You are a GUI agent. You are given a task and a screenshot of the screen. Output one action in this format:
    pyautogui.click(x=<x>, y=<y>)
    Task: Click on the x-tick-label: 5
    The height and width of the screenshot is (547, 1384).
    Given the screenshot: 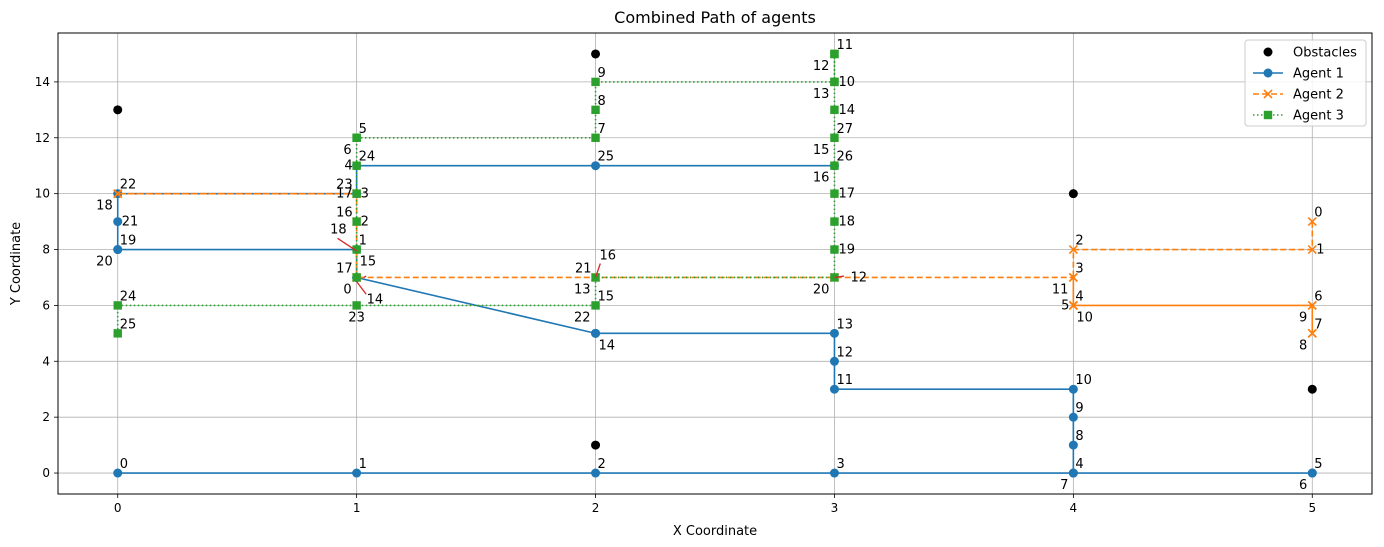 What is the action you would take?
    pyautogui.click(x=1312, y=508)
    